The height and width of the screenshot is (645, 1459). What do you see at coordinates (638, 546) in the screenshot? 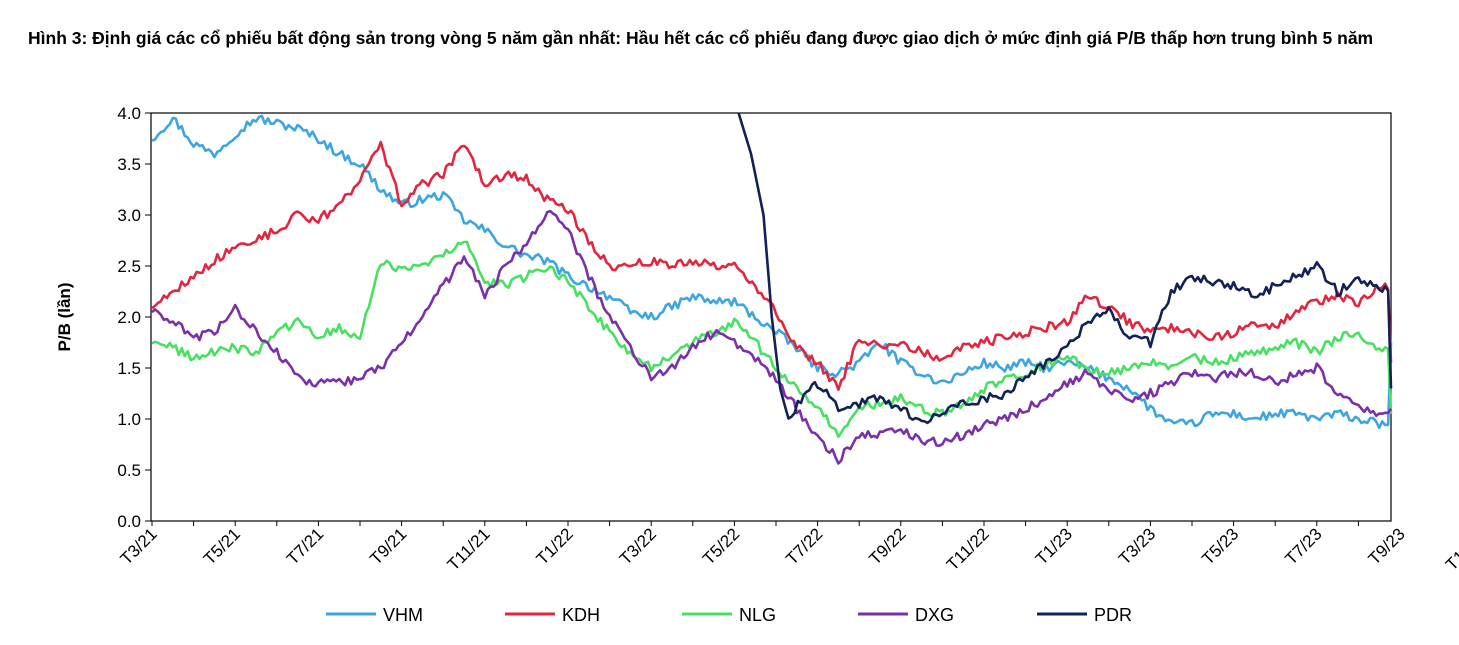
I see `x-tick-label: T3/22` at bounding box center [638, 546].